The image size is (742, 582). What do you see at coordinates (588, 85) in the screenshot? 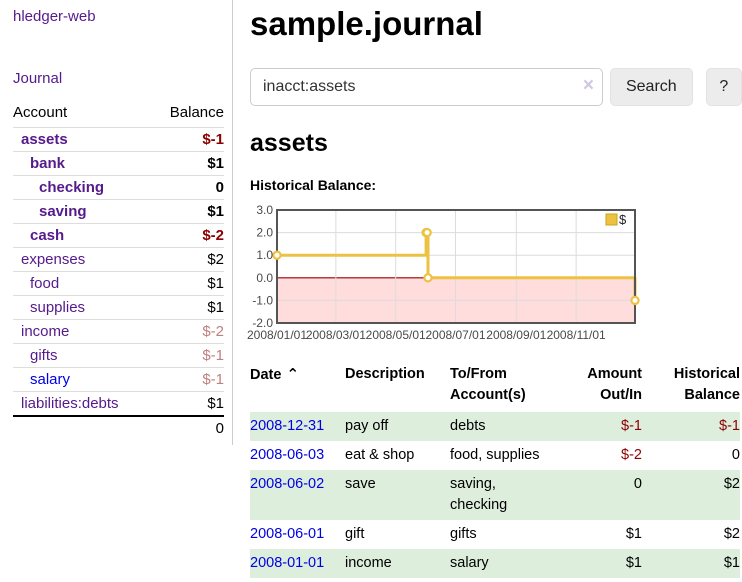
I see `clear-search-icon: ×` at bounding box center [588, 85].